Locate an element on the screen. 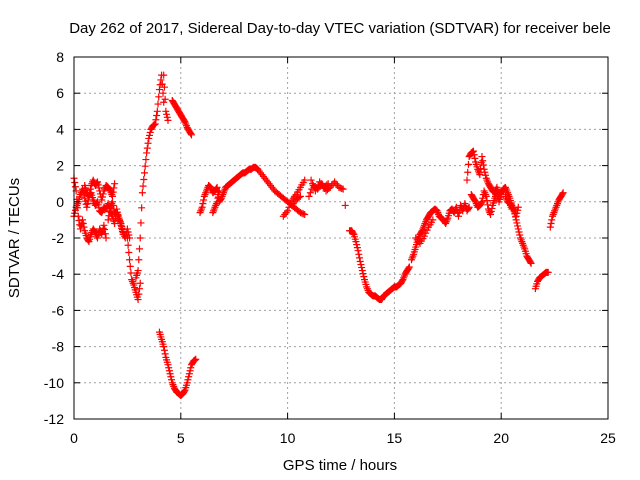  y-tick-label: 4 is located at coordinates (60, 129).